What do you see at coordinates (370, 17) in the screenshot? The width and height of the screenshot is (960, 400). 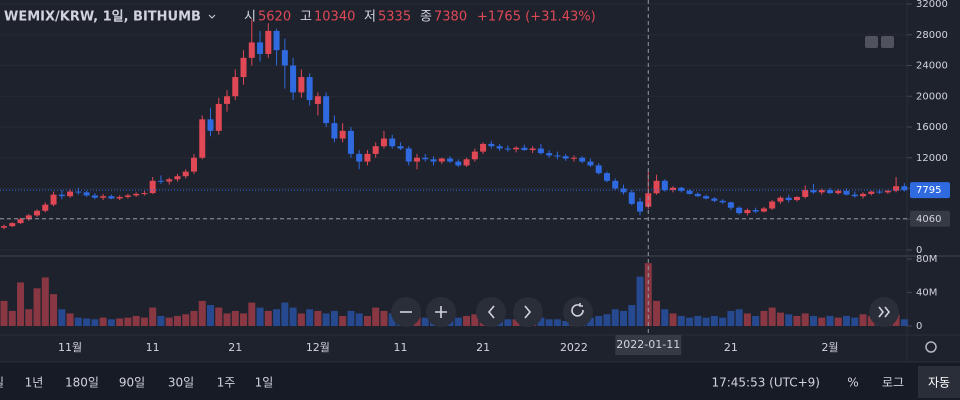 I see `low-label: 저` at bounding box center [370, 17].